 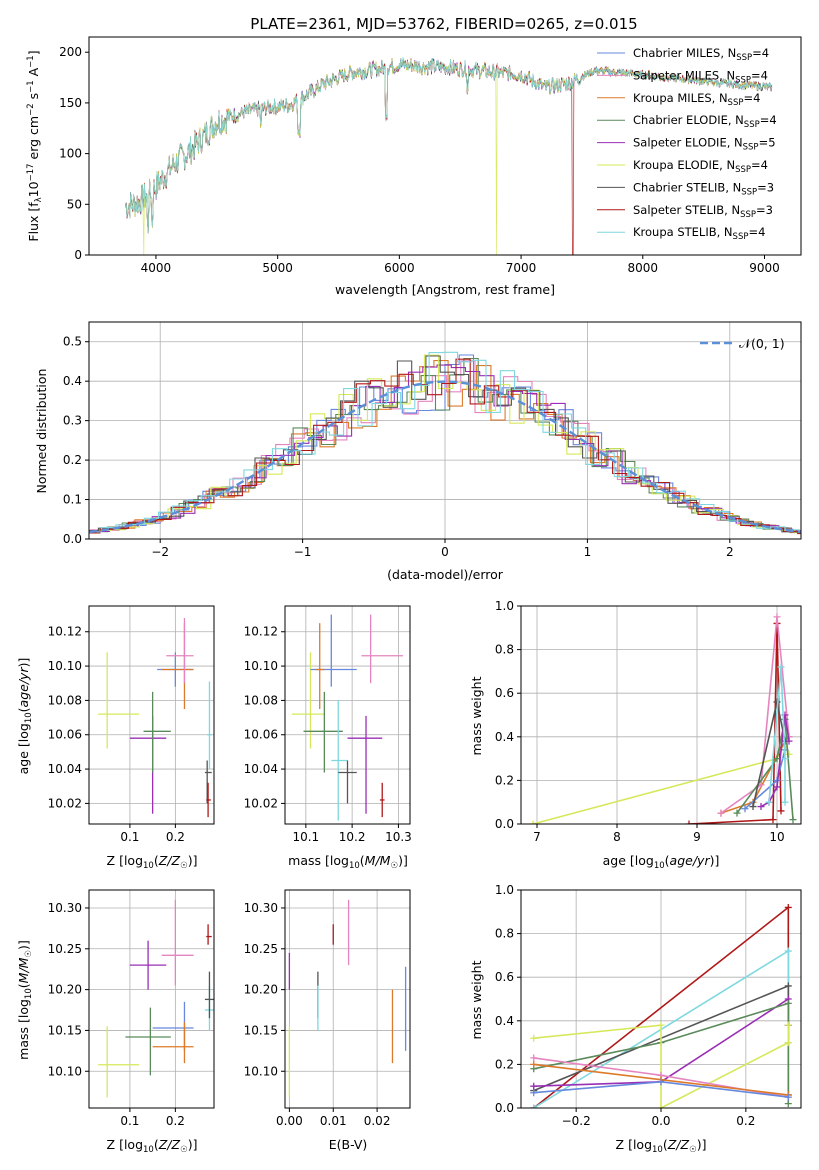 I want to click on legend-label: 𝒩(0, 1), so click(x=762, y=343).